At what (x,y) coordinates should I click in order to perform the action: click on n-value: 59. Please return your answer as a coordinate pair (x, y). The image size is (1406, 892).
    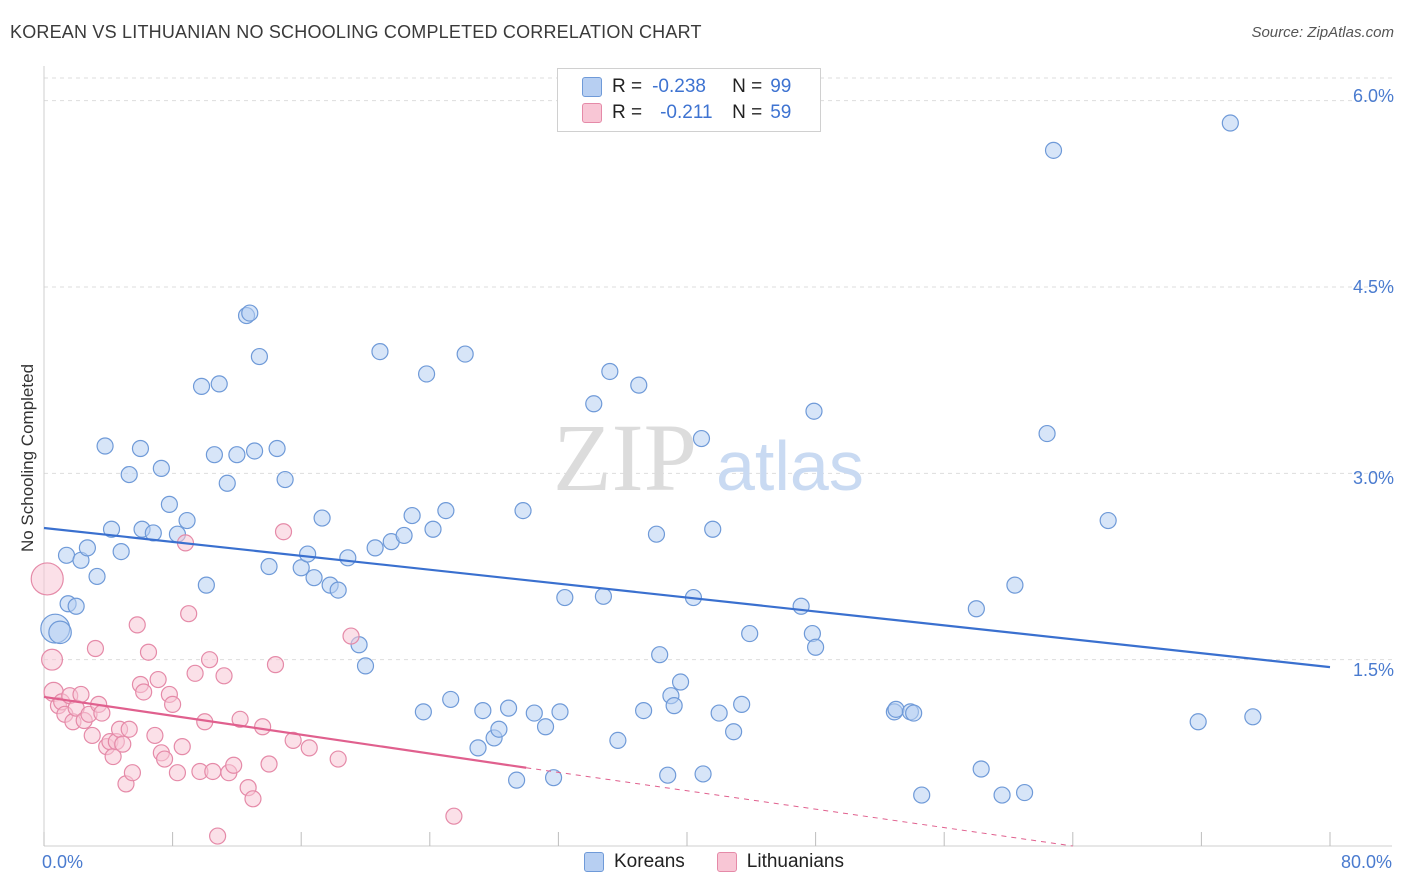
    Looking at the image, I should click on (781, 112).